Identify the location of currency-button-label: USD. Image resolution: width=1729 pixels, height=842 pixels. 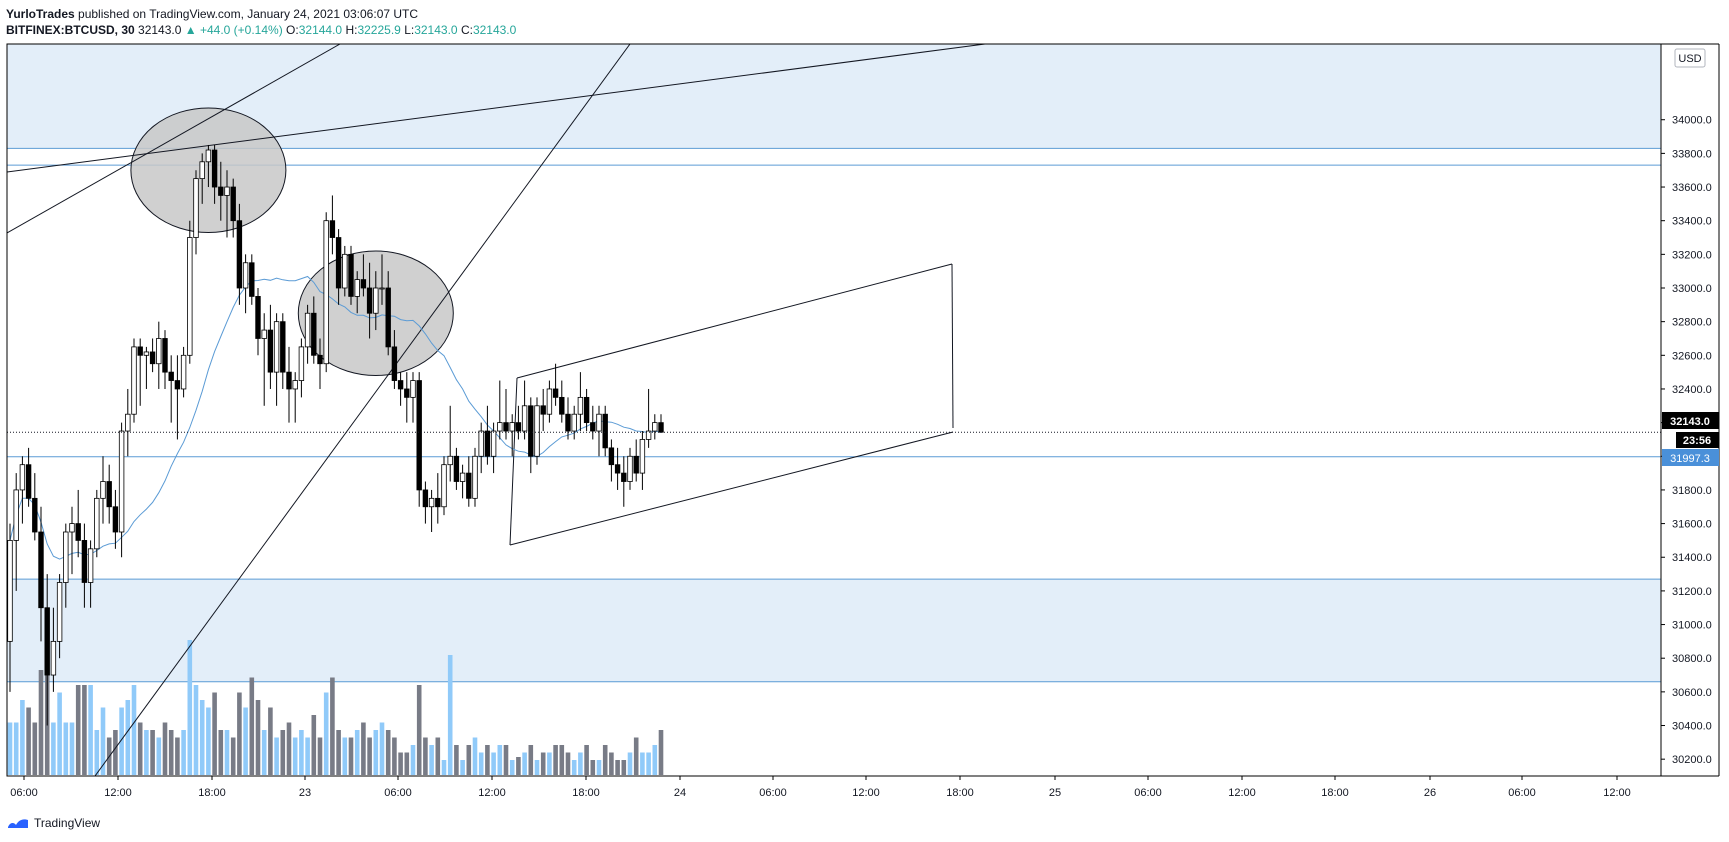
(1689, 59).